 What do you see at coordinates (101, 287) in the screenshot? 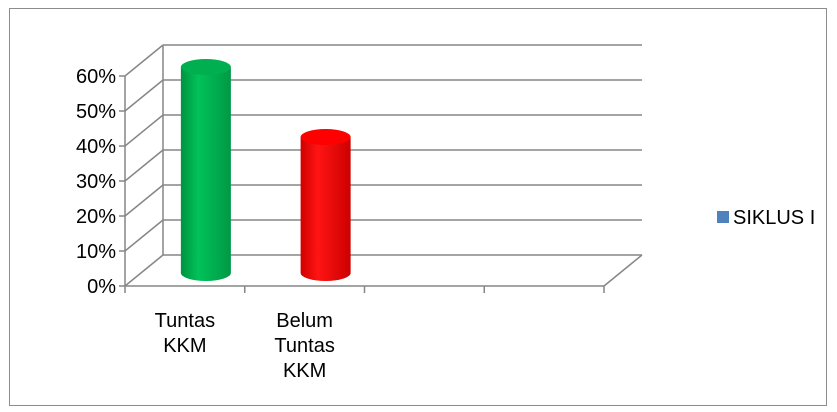
I see `y-tick-label: 0%` at bounding box center [101, 287].